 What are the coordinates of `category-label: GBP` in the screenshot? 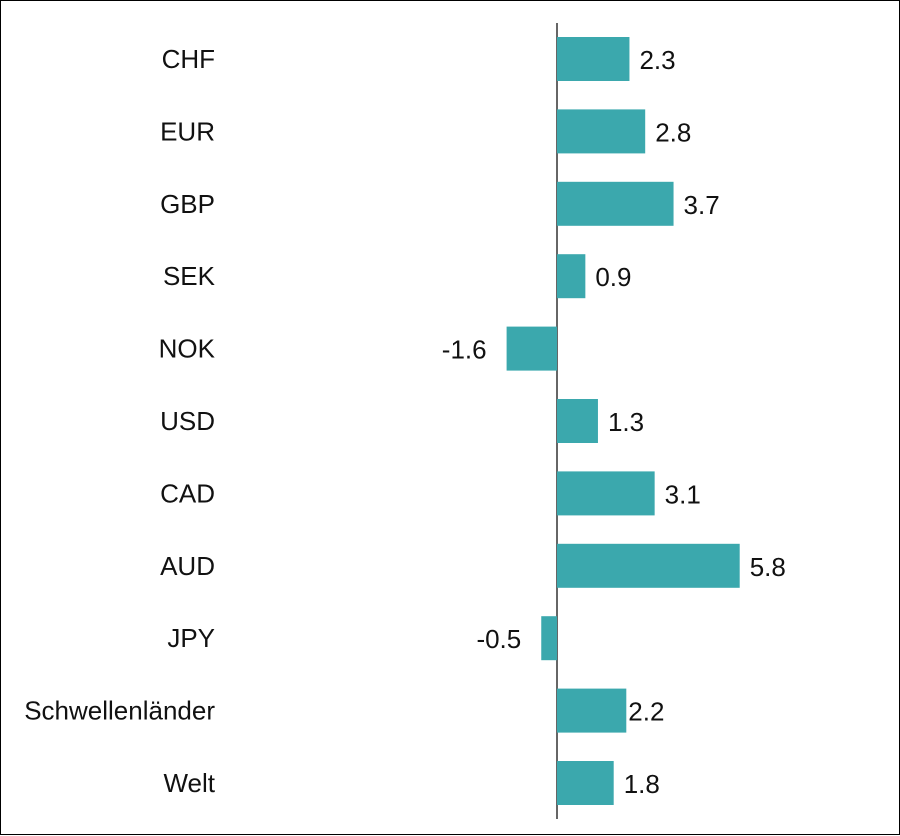 It's located at (187, 204).